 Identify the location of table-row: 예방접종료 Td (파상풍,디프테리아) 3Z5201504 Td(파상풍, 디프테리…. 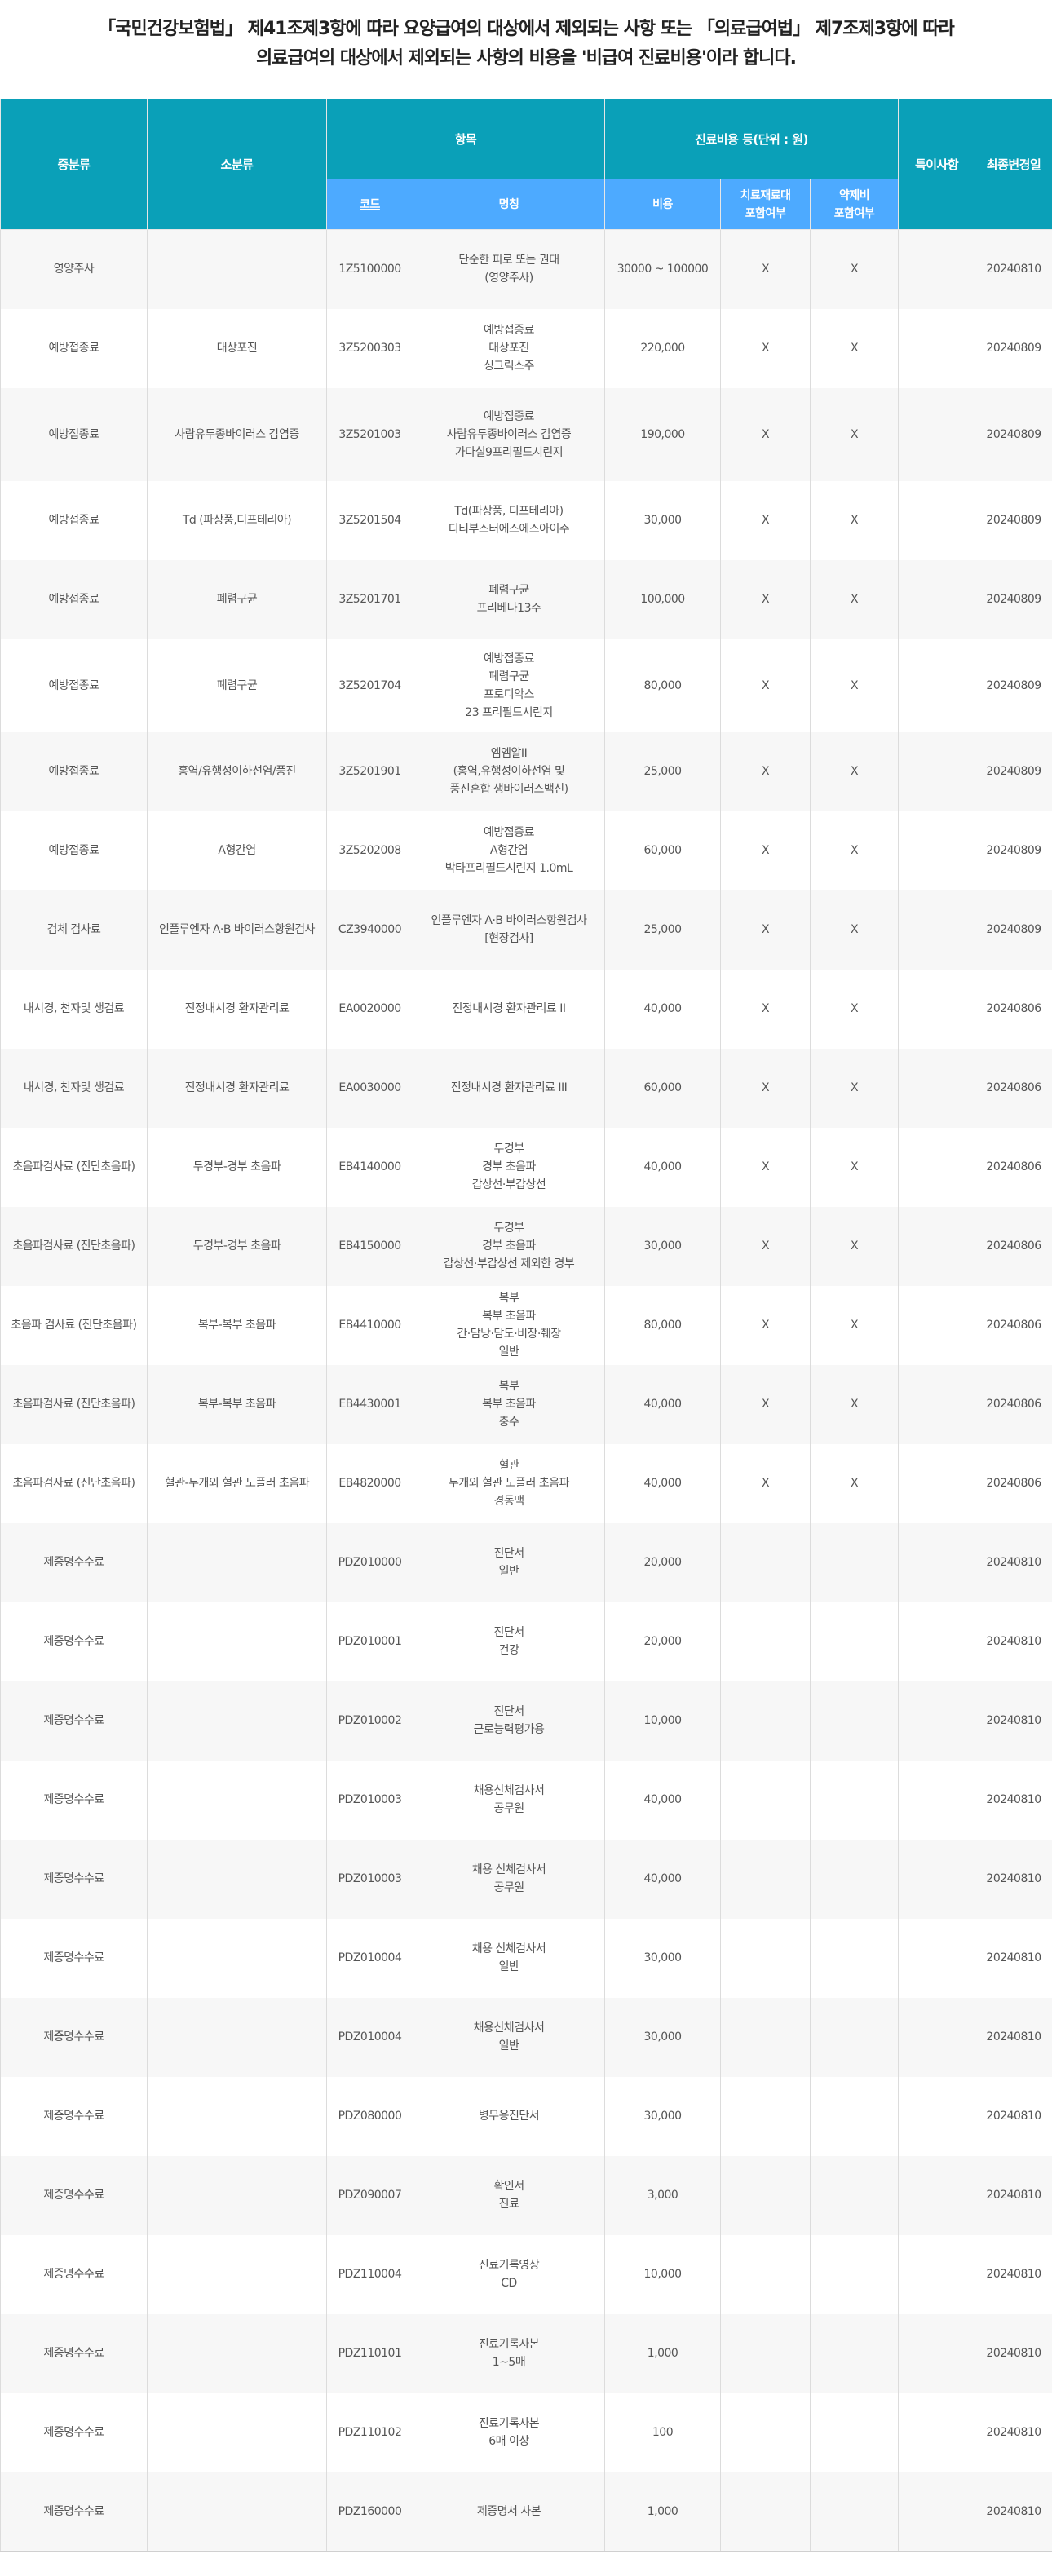
(526, 520).